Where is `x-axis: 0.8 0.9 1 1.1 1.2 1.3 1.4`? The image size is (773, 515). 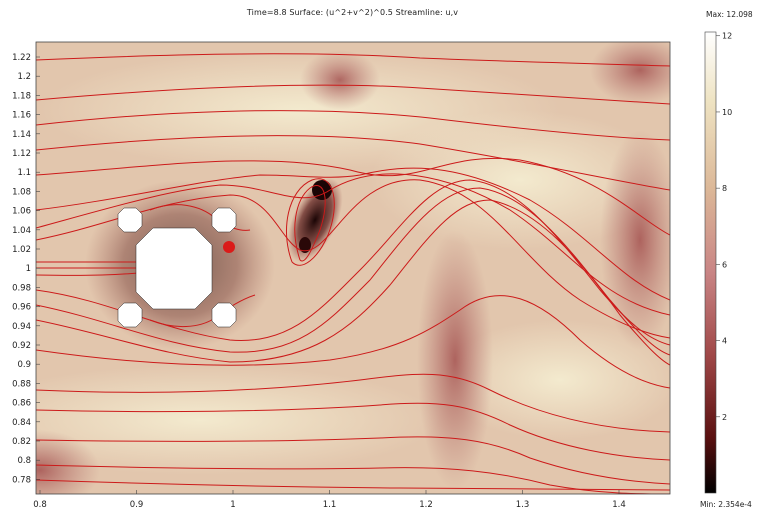 x-axis: 0.8 0.9 1 1.1 1.2 1.3 1.4 is located at coordinates (329, 500).